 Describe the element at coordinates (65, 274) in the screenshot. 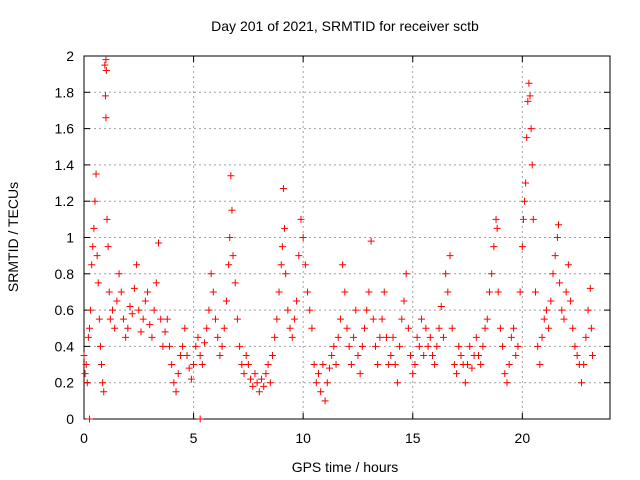

I see `y-tick-label: 0.8` at that location.